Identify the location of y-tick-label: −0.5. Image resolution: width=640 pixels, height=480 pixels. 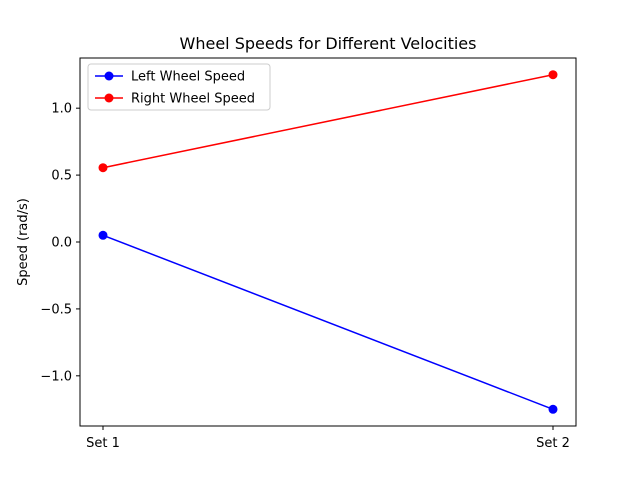
(56, 309).